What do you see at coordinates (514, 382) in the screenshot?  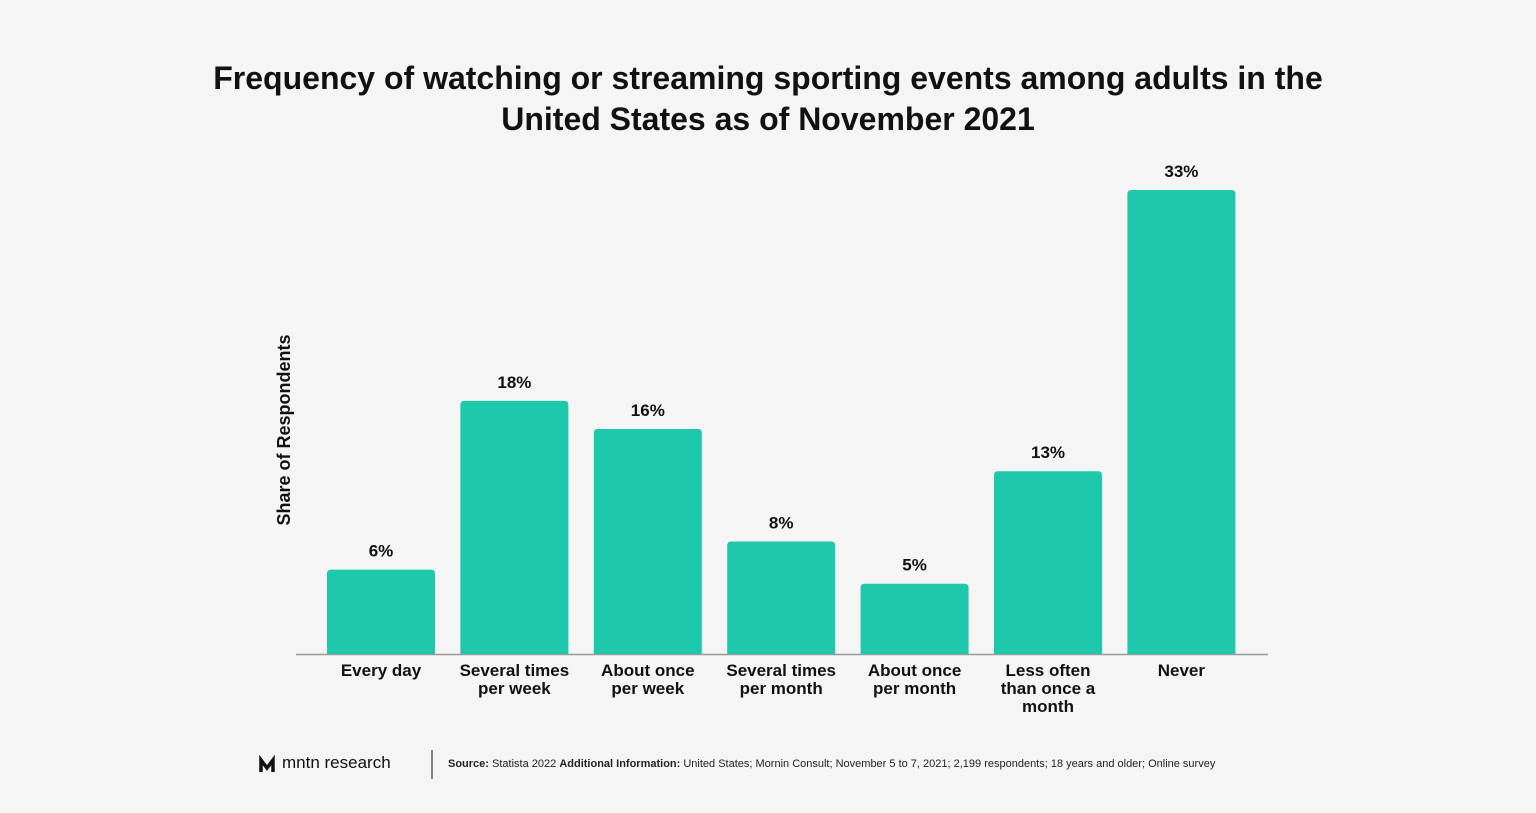 I see `value-label: 18%` at bounding box center [514, 382].